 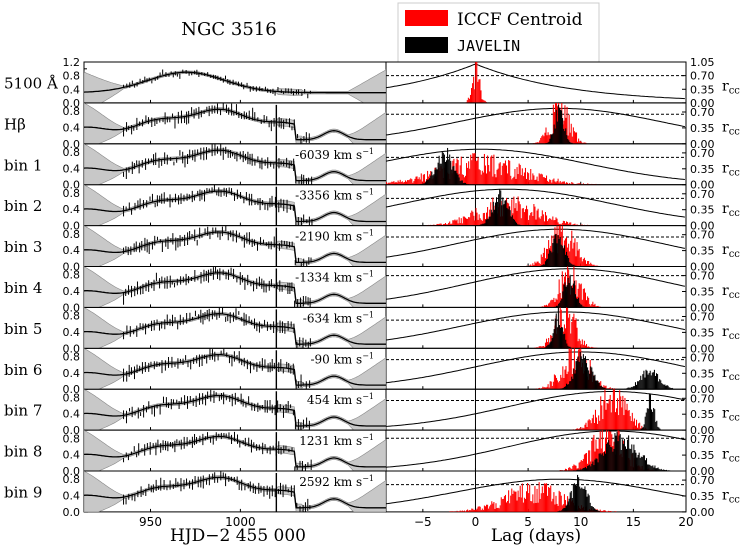 What do you see at coordinates (372, 412) in the screenshot?
I see `panel-9: bin 7 0.0 0.4 0.8 0.00 0.35 0.70 rcc 454 km s−1` at bounding box center [372, 412].